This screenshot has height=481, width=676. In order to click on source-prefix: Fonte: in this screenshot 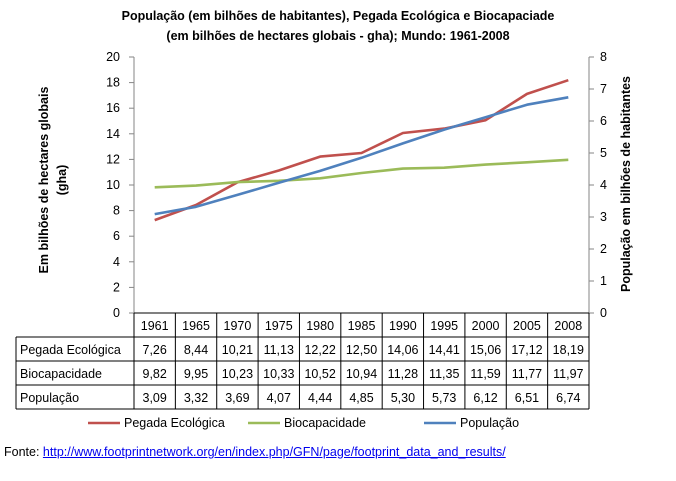, I will do `click(23, 452)`.